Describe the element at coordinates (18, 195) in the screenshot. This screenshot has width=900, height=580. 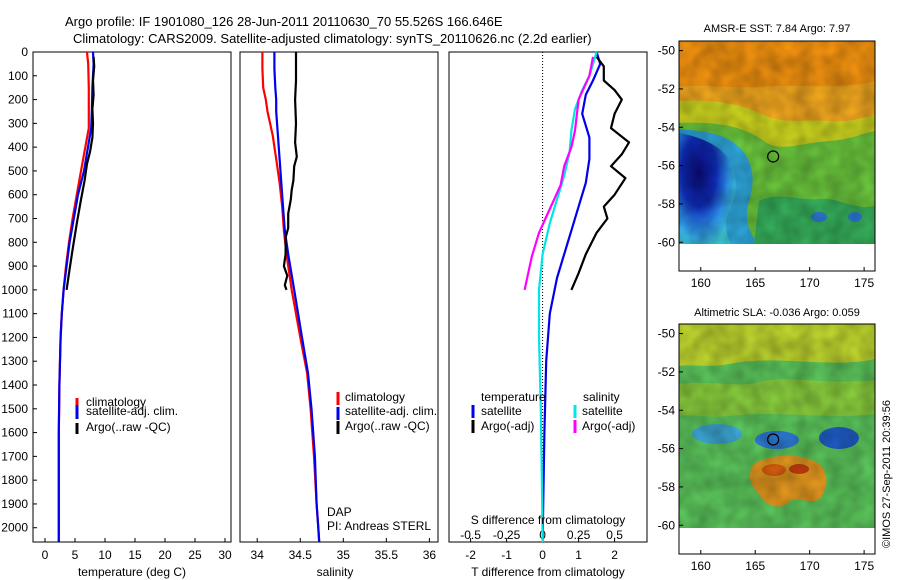
I see `y-tick-label: 600` at that location.